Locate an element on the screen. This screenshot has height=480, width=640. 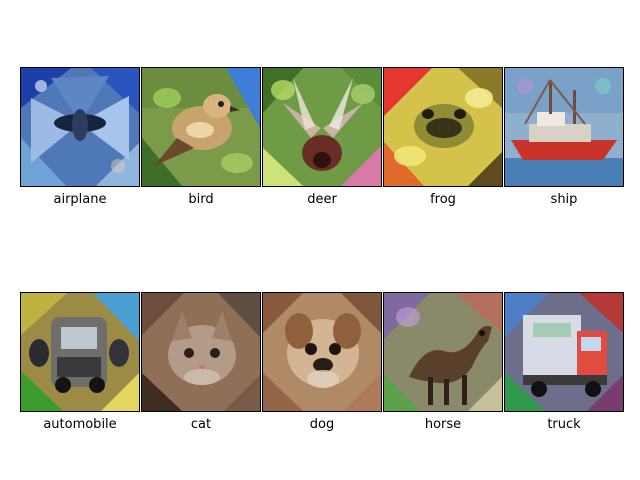
label-airplane: airplane is located at coordinates (80, 199).